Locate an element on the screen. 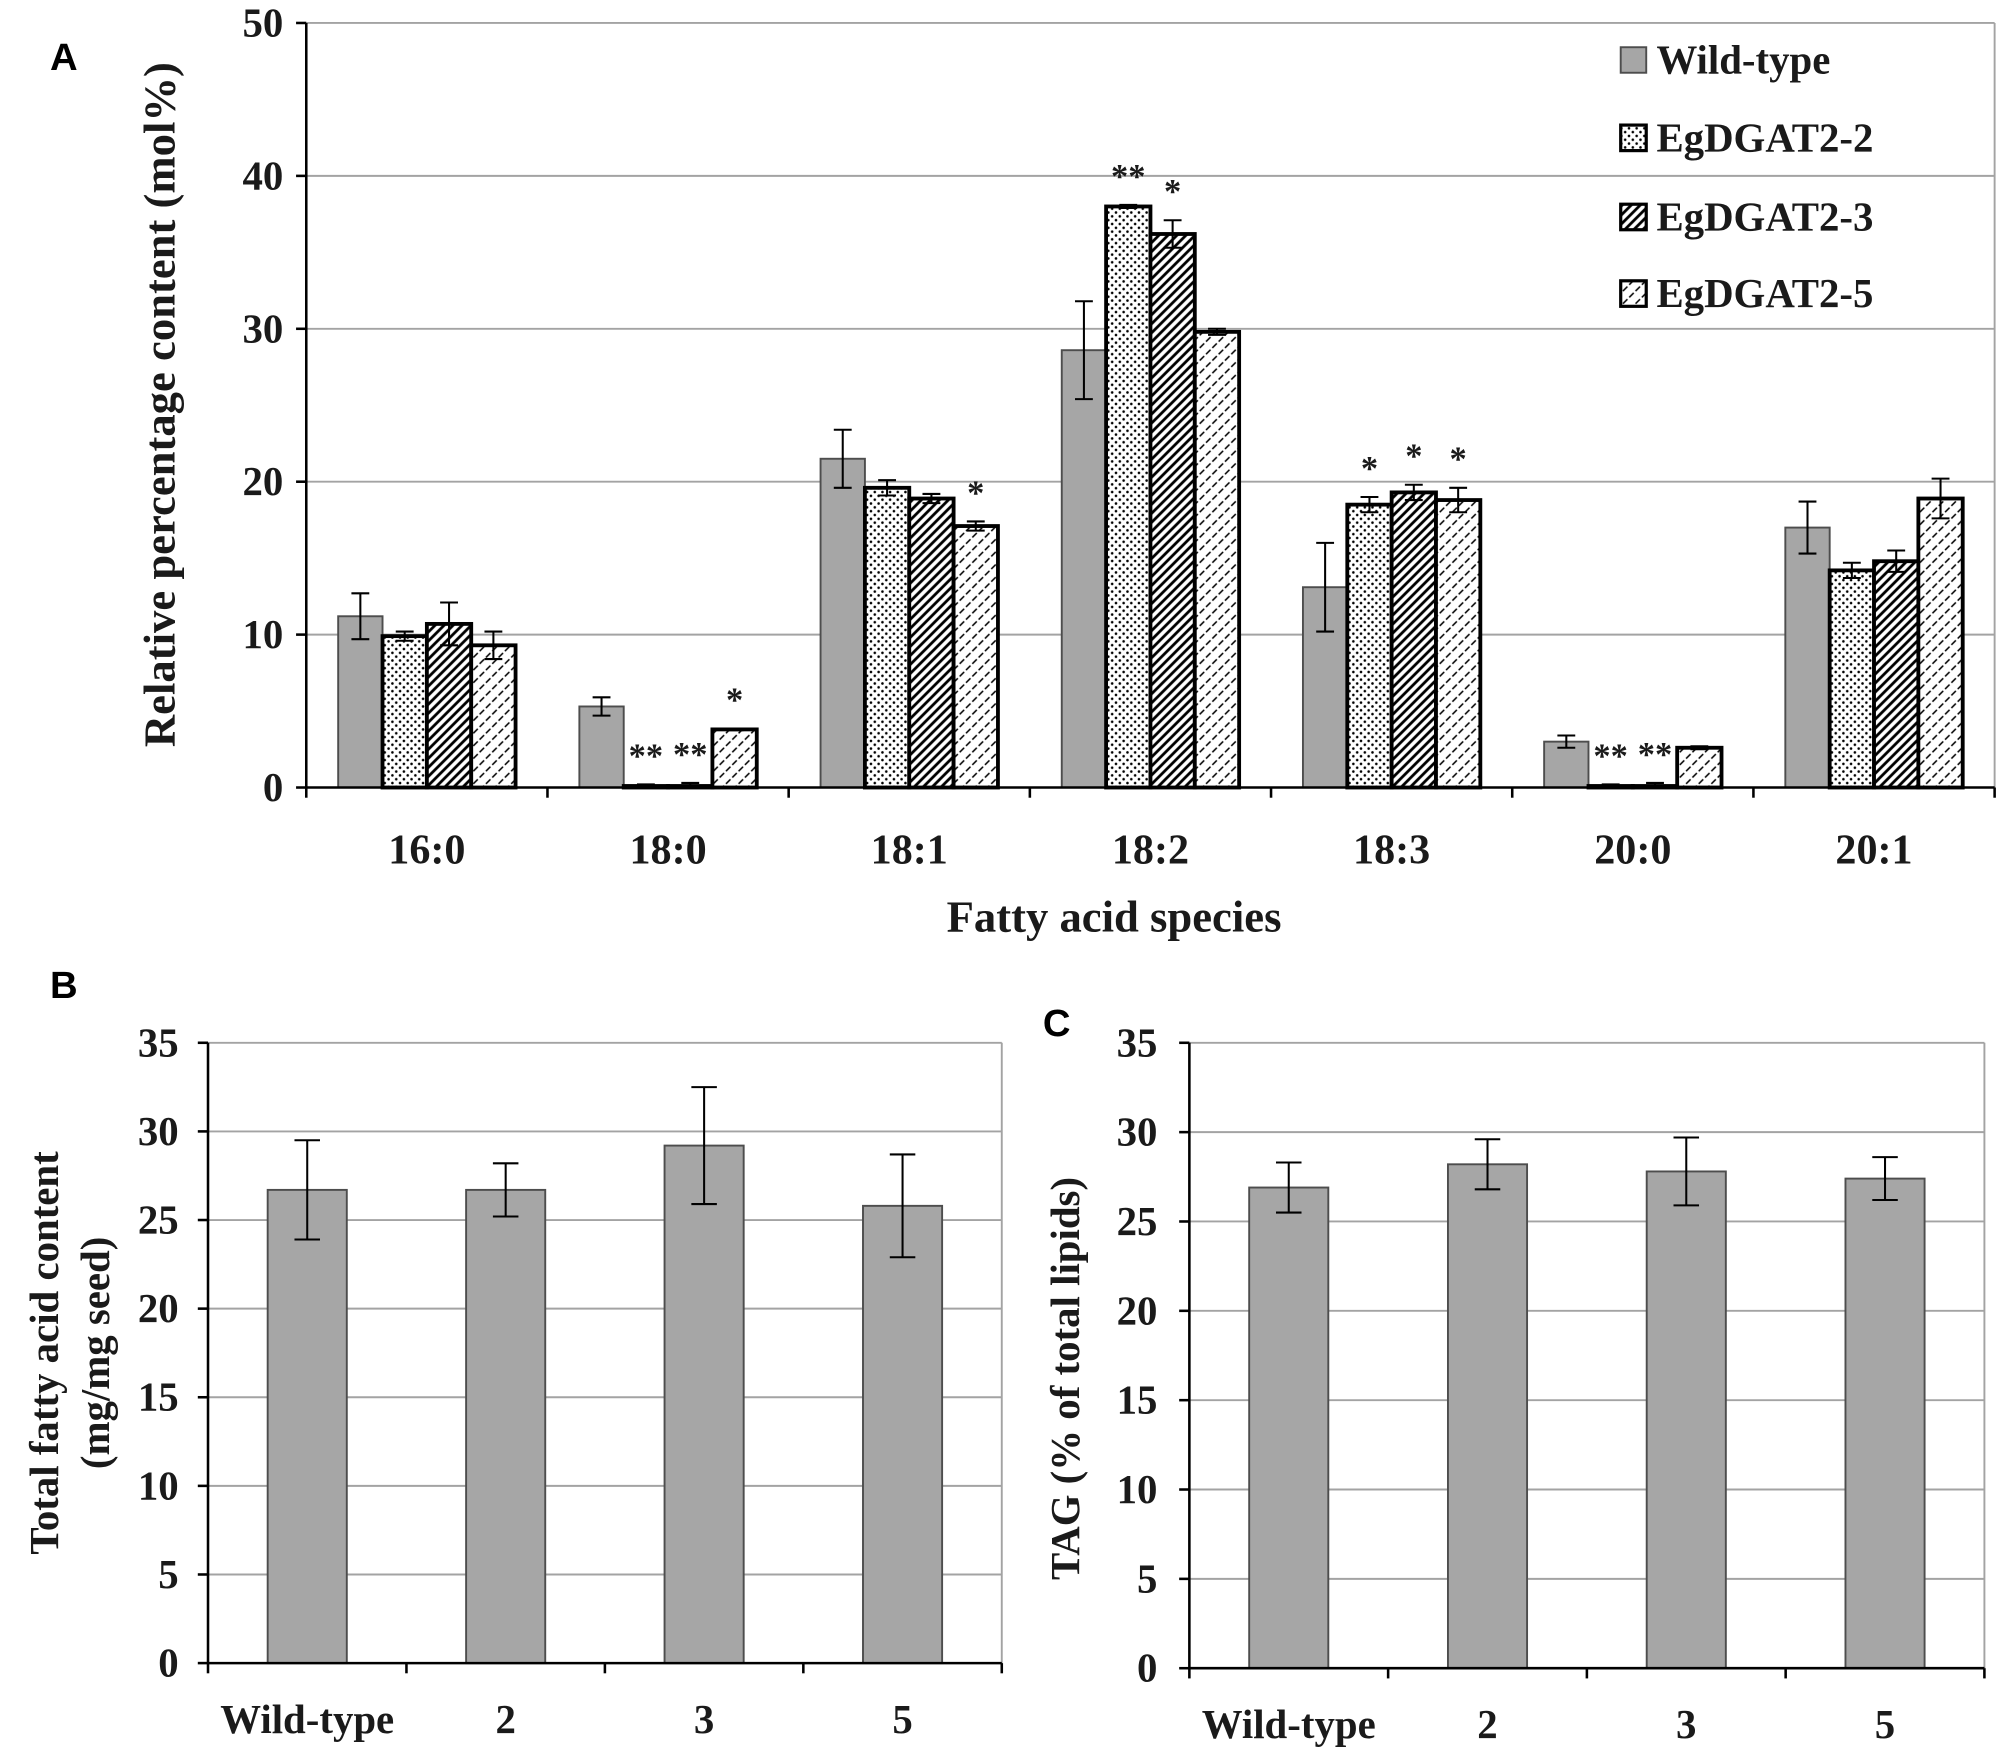 This screenshot has height=1755, width=2001. panel-b-y-tick-label-15: 15 is located at coordinates (158, 1397).